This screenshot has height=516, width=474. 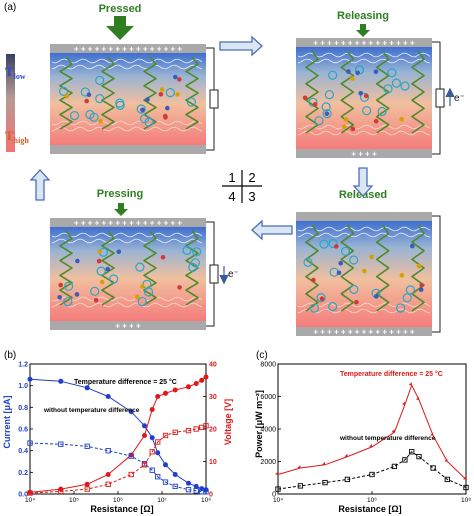 I want to click on cycle-number-4: 4, so click(x=231, y=196).